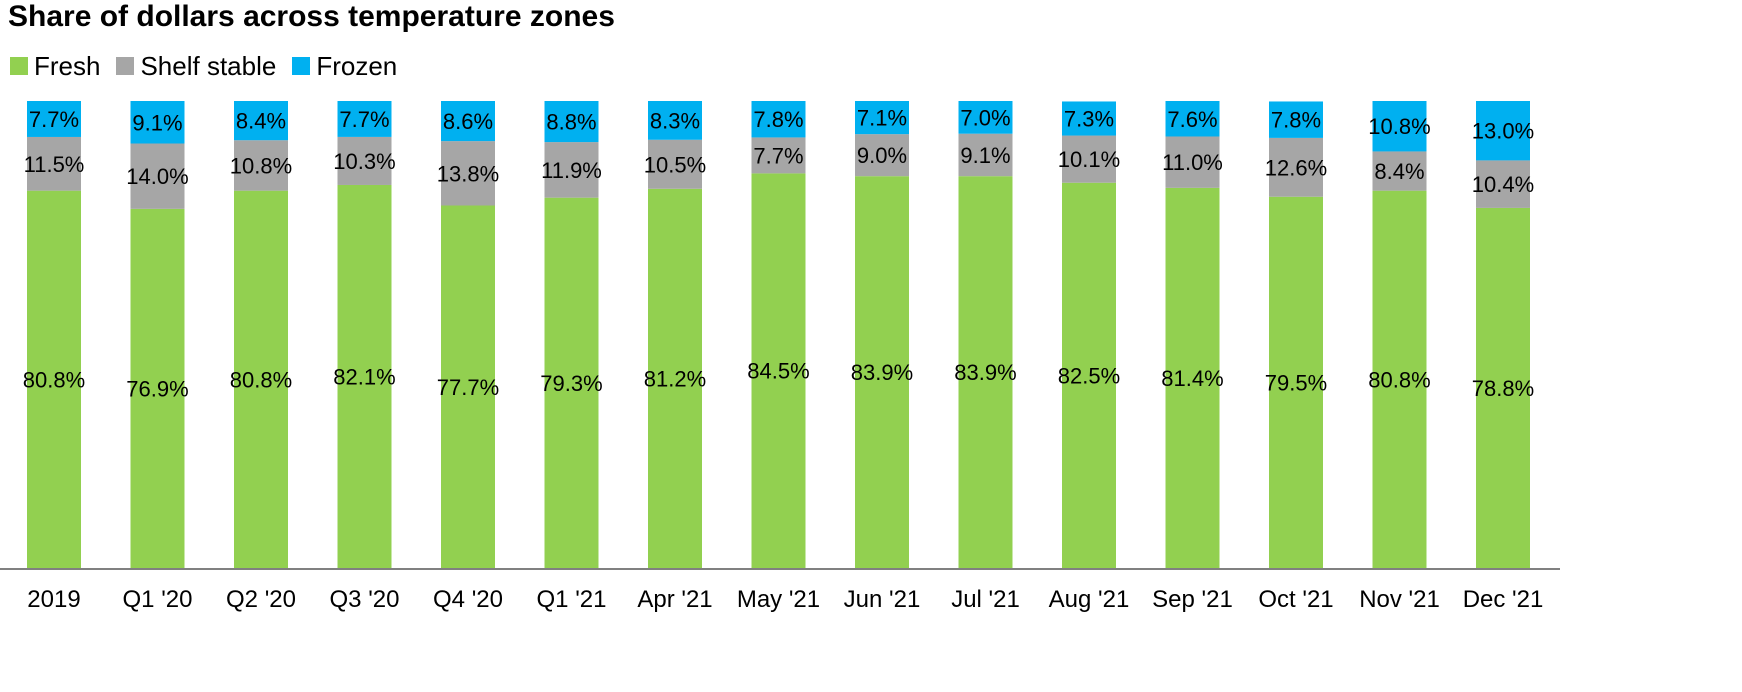 Image resolution: width=1742 pixels, height=692 pixels. I want to click on data-label-shelf-stable-sep-21: 11.0%, so click(1192, 162).